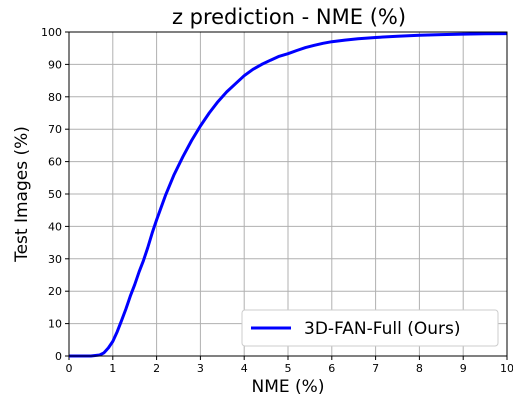  What do you see at coordinates (58, 356) in the screenshot?
I see `y-tick-label: 0` at bounding box center [58, 356].